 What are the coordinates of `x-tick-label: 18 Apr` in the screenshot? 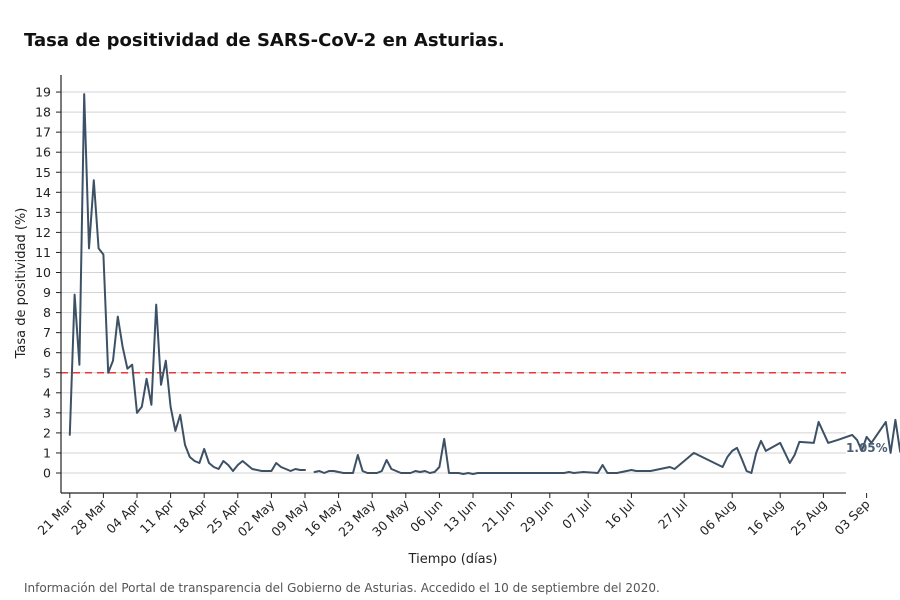 It's located at (190, 516).